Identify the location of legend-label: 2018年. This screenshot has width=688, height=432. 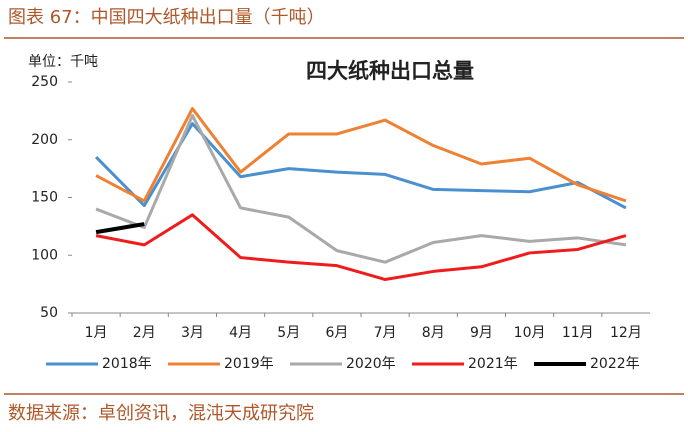
(127, 364).